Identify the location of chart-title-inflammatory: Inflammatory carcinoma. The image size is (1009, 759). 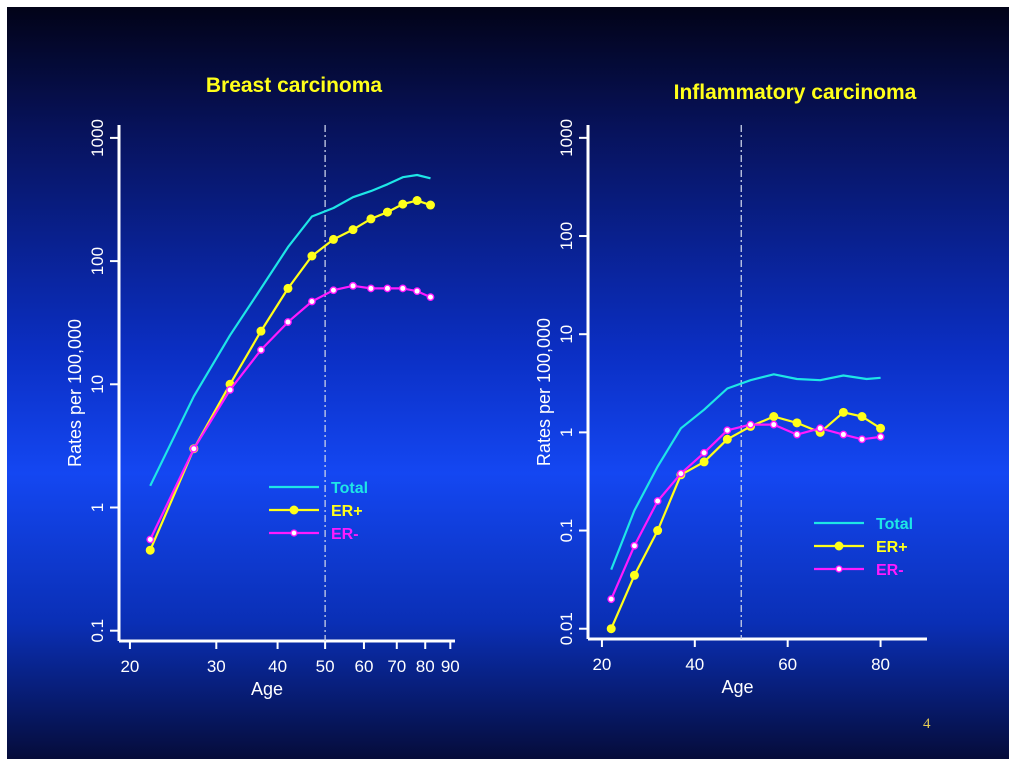
(795, 92).